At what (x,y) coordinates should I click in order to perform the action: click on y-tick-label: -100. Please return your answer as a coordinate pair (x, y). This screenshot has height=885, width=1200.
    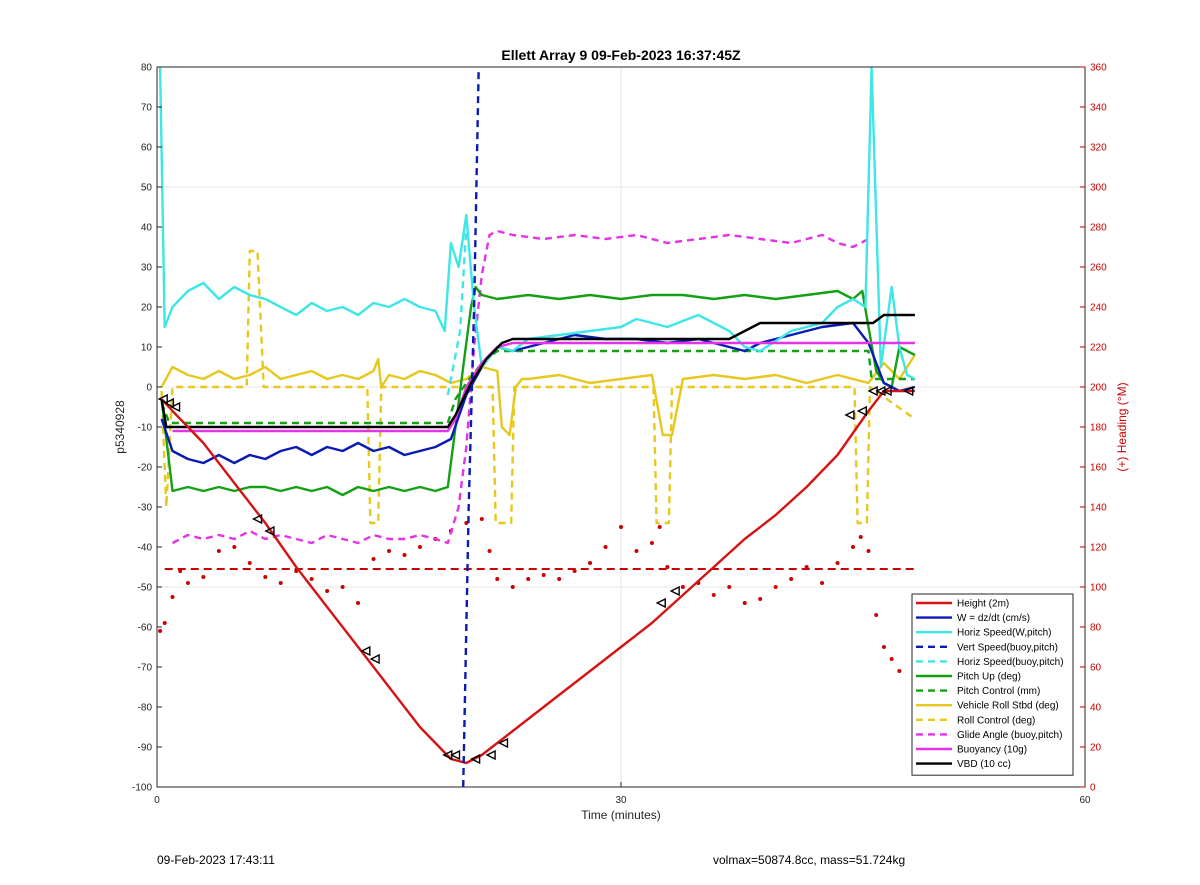
    Looking at the image, I should click on (142, 788).